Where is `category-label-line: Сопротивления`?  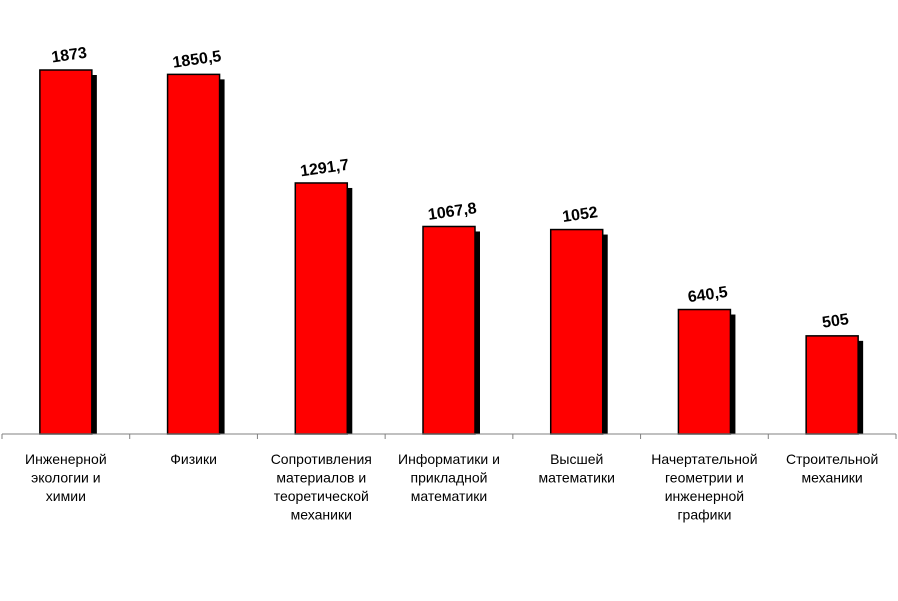
category-label-line: Сопротивления is located at coordinates (321, 459).